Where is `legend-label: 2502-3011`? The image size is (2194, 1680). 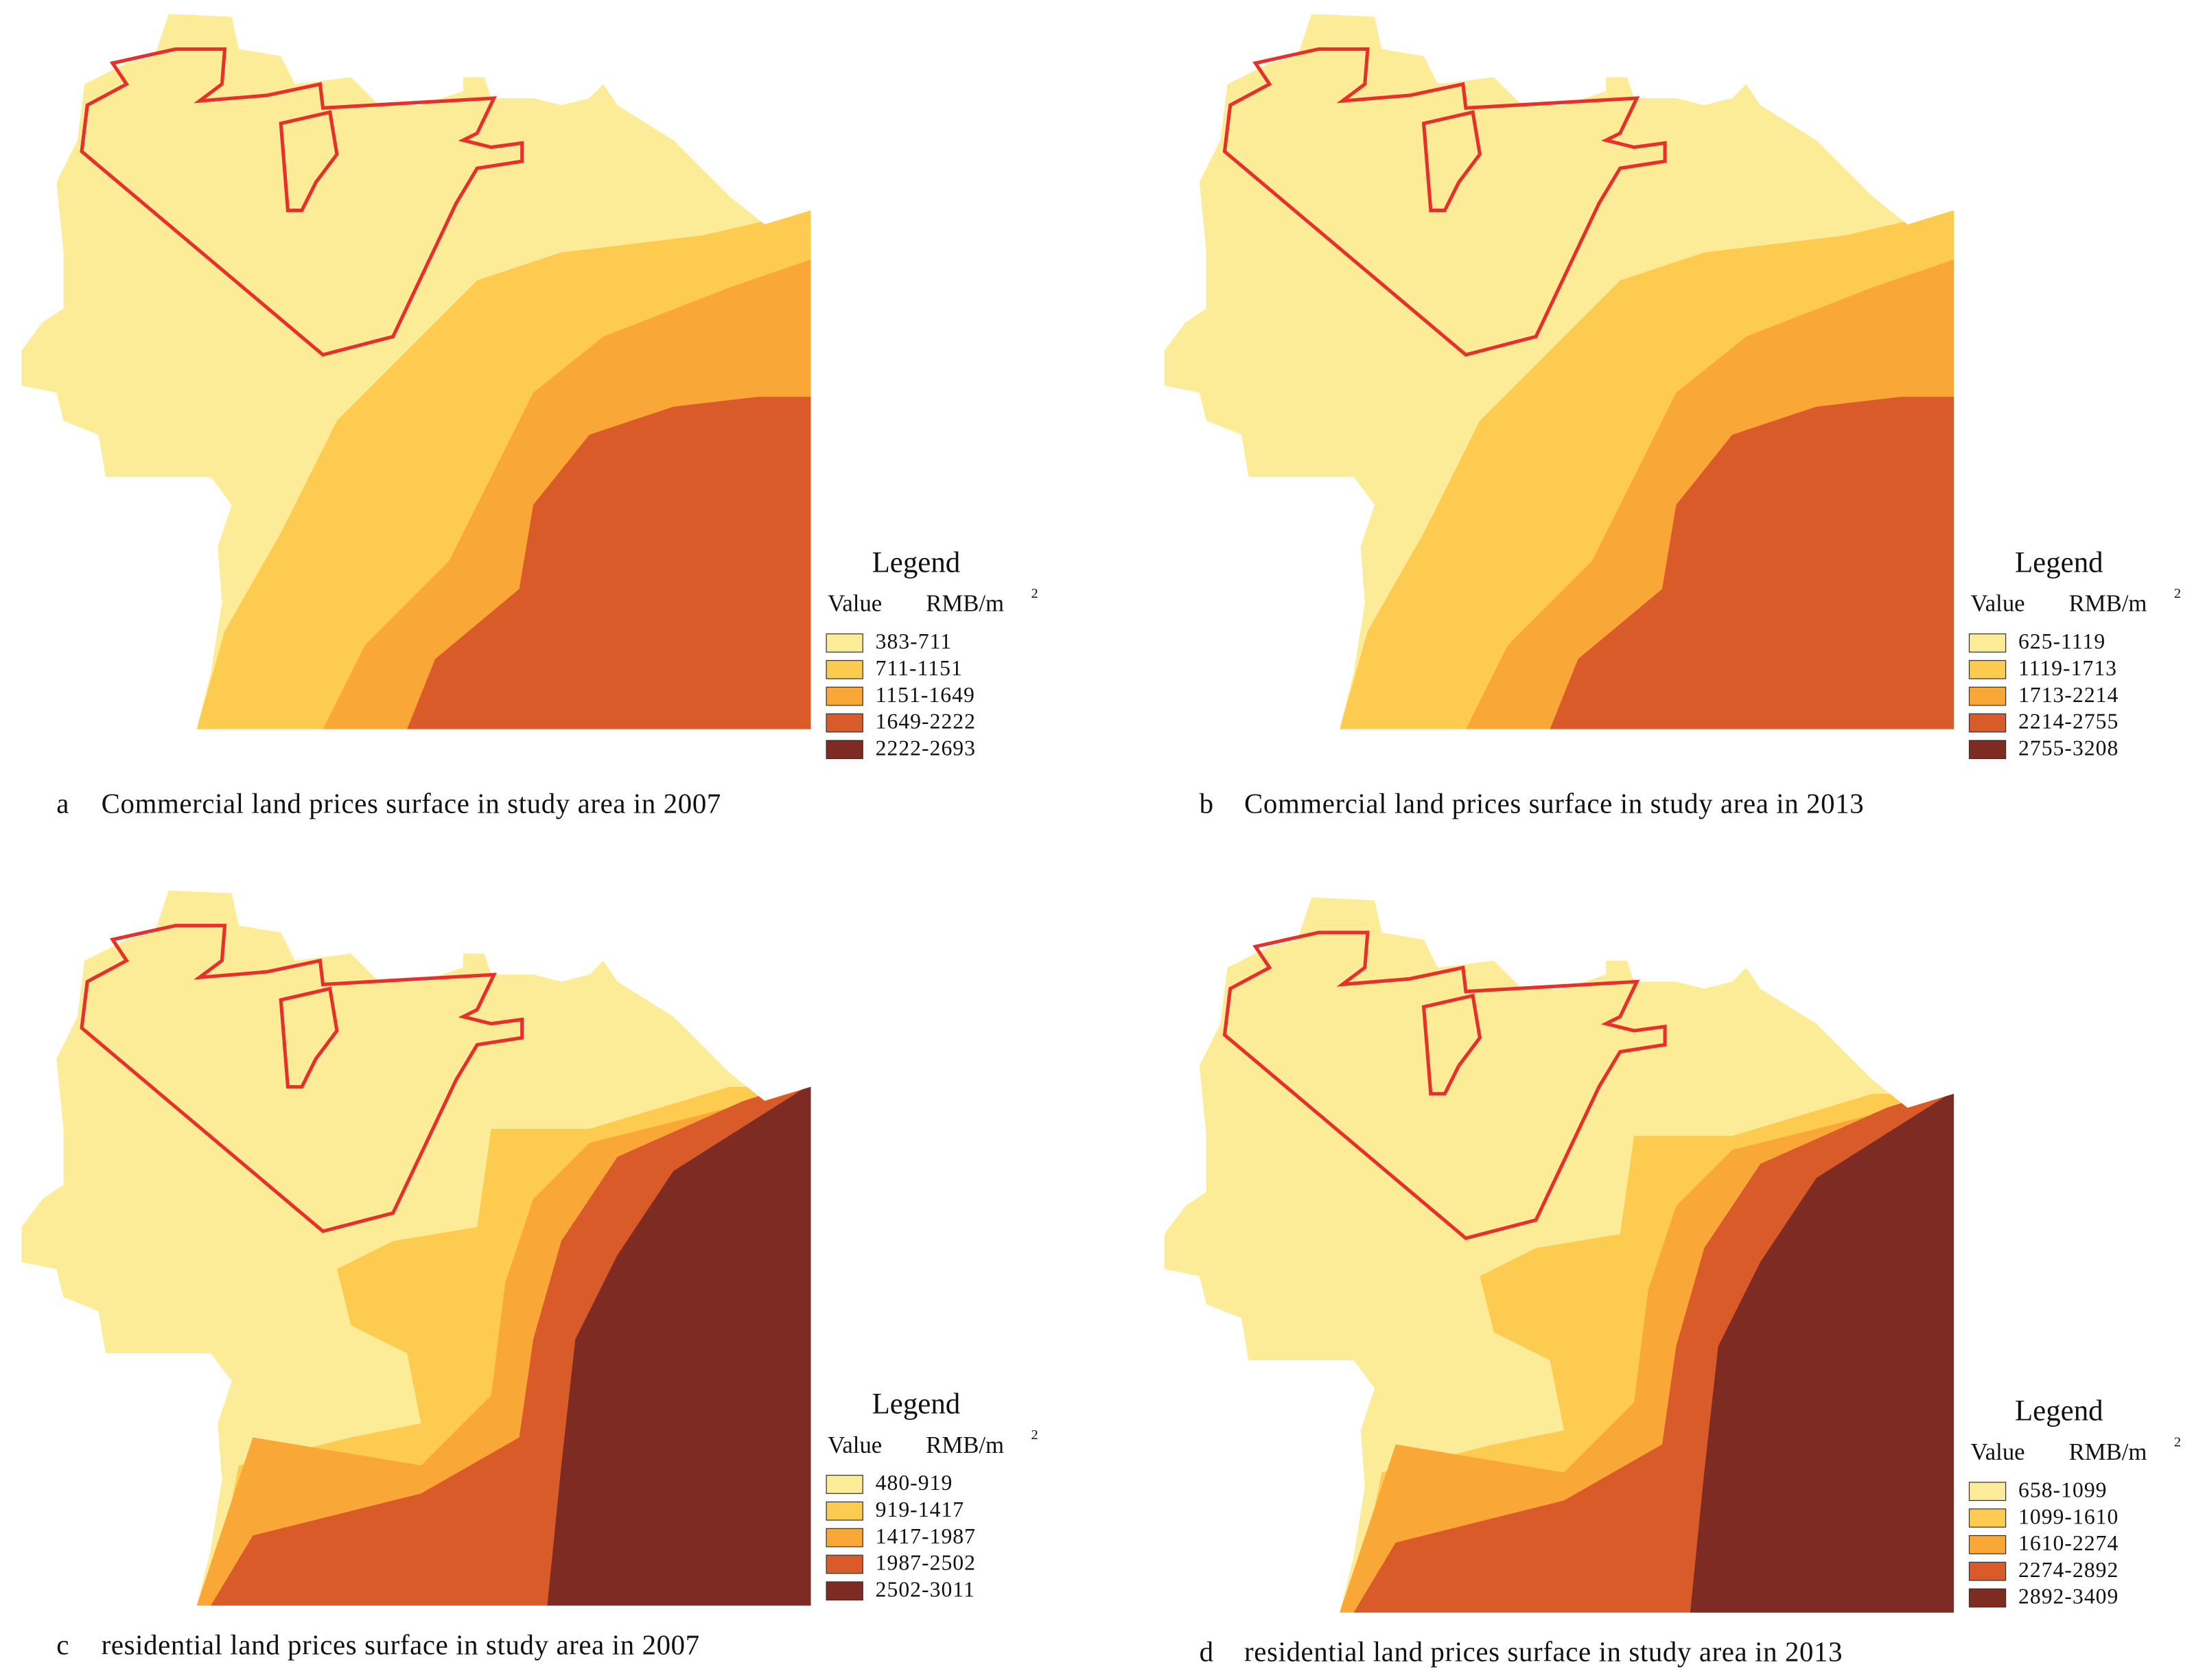
legend-label: 2502-3011 is located at coordinates (925, 1590).